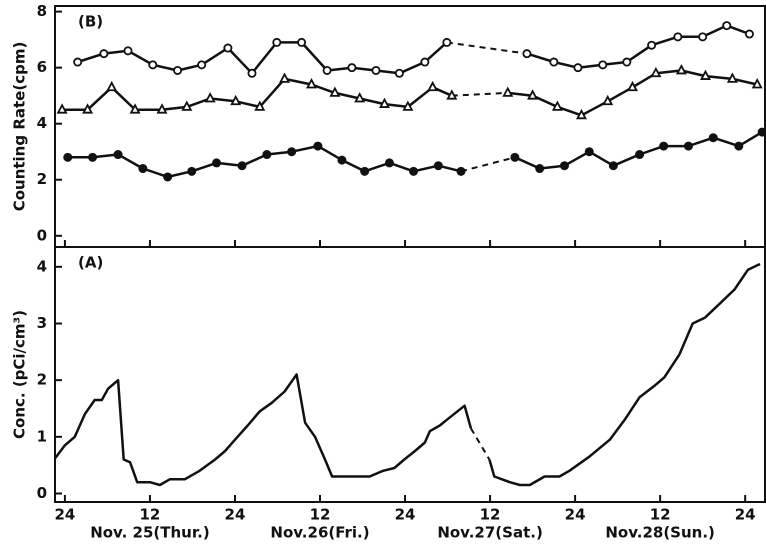 This screenshot has height=548, width=766. What do you see at coordinates (90, 263) in the screenshot?
I see `panel-label: (A)` at bounding box center [90, 263].